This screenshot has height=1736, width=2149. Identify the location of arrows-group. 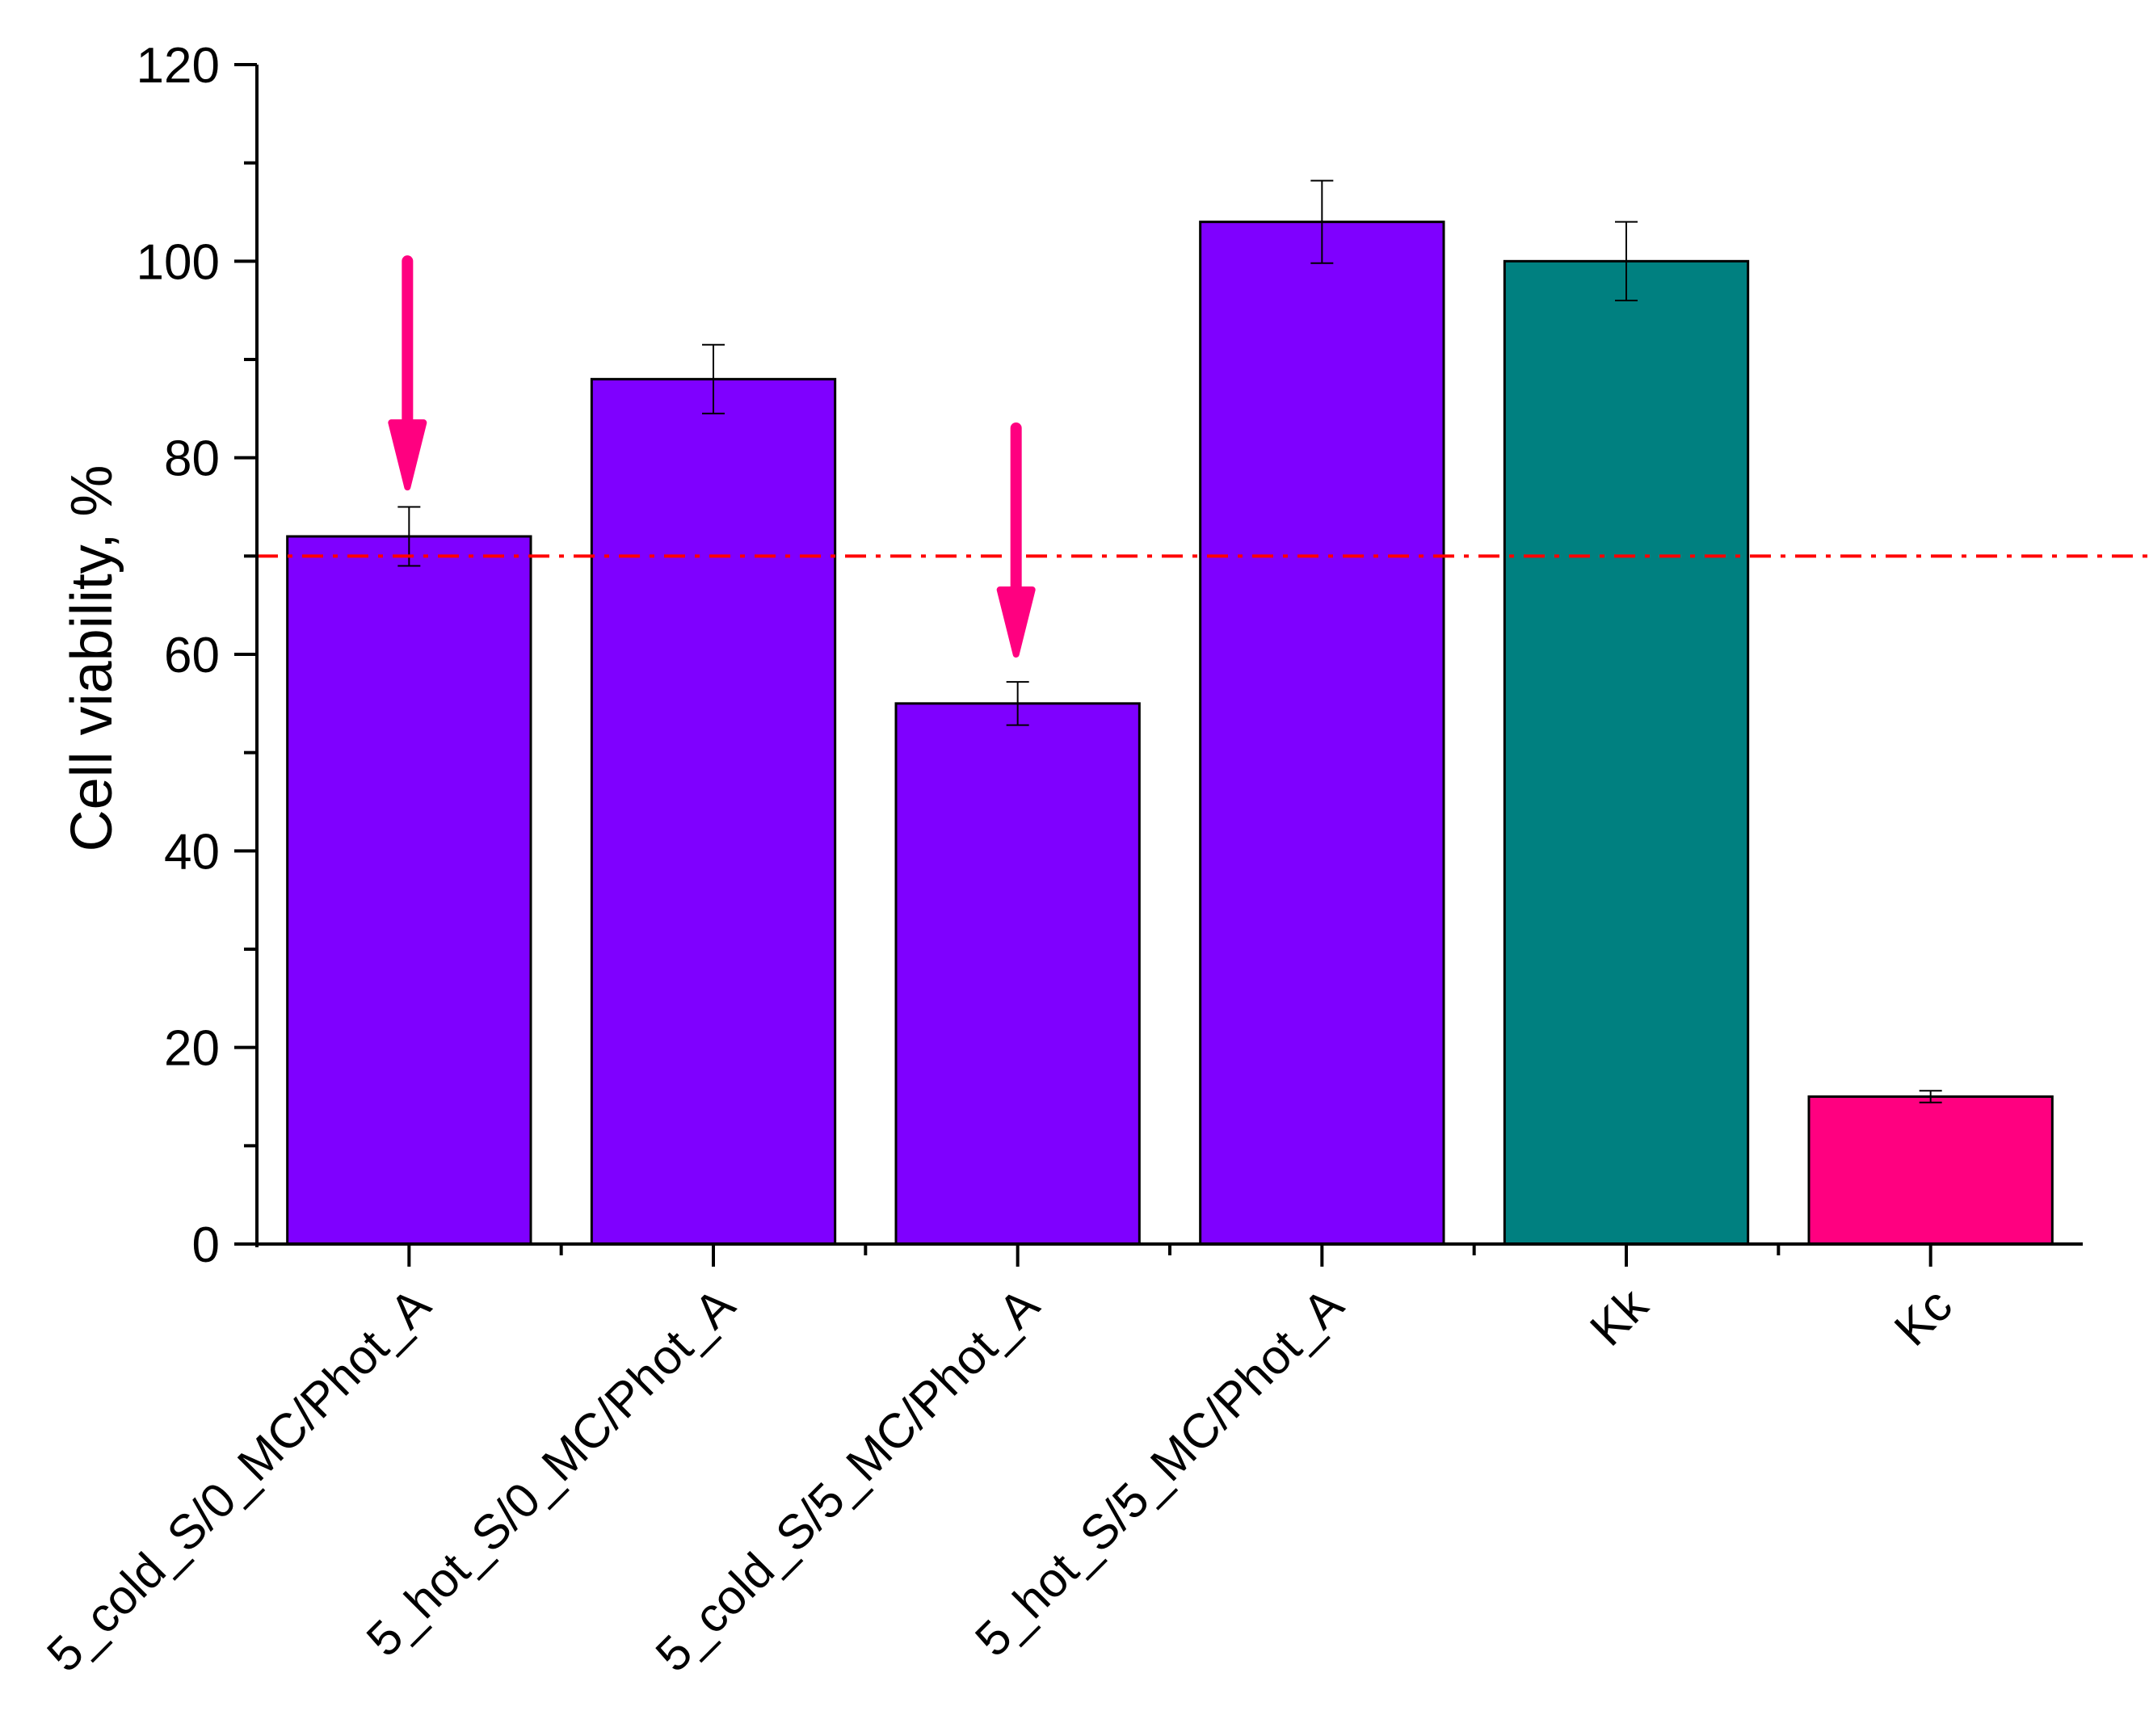
(712, 456).